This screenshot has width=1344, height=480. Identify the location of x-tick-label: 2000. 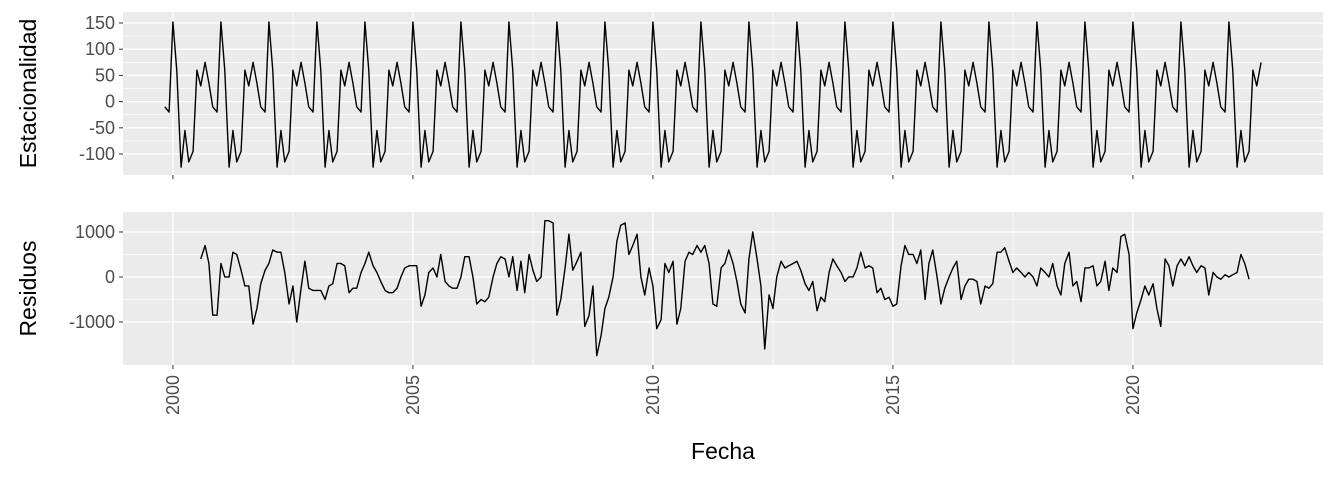
(173, 395).